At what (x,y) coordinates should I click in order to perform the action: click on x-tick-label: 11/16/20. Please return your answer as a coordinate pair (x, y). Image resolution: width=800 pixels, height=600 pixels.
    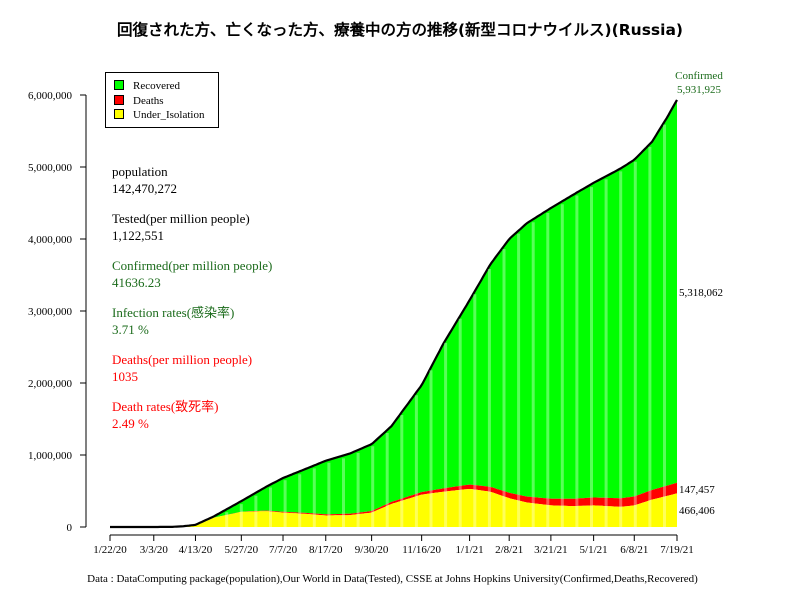
    Looking at the image, I should click on (421, 550).